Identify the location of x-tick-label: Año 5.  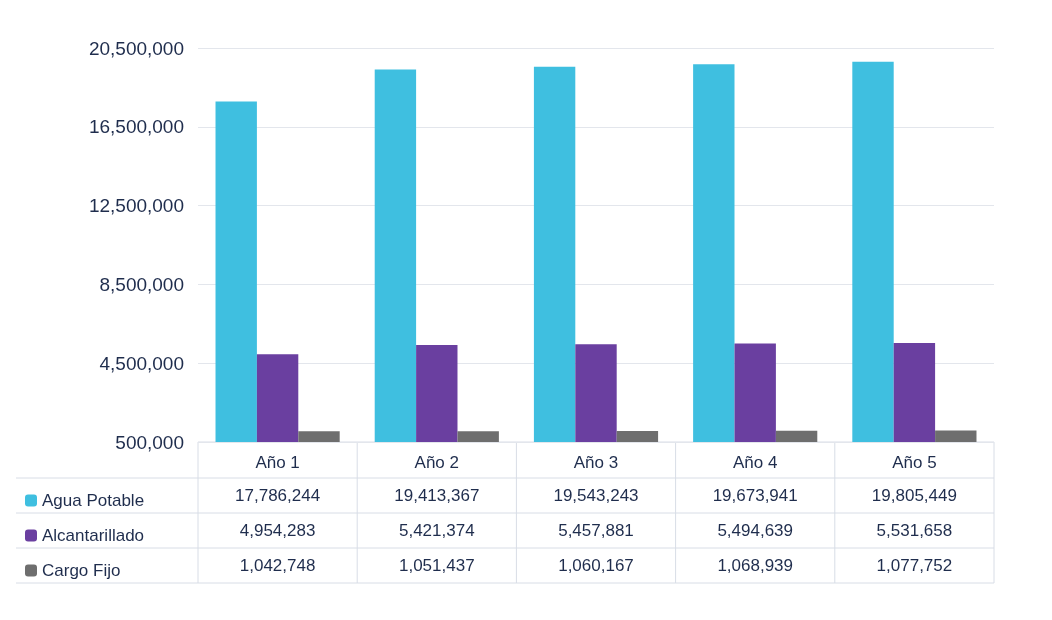
(914, 462).